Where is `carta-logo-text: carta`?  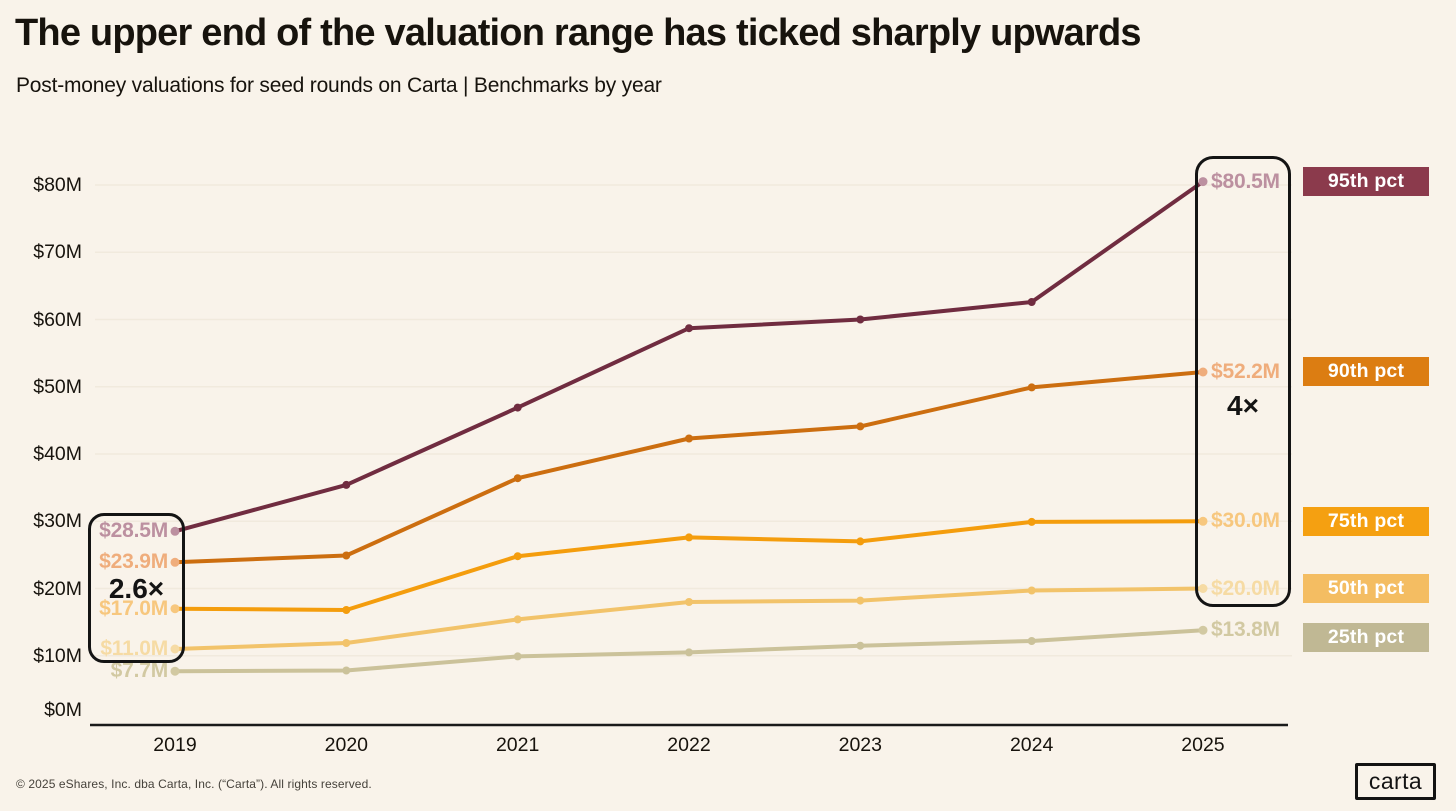 carta-logo-text: carta is located at coordinates (1395, 781).